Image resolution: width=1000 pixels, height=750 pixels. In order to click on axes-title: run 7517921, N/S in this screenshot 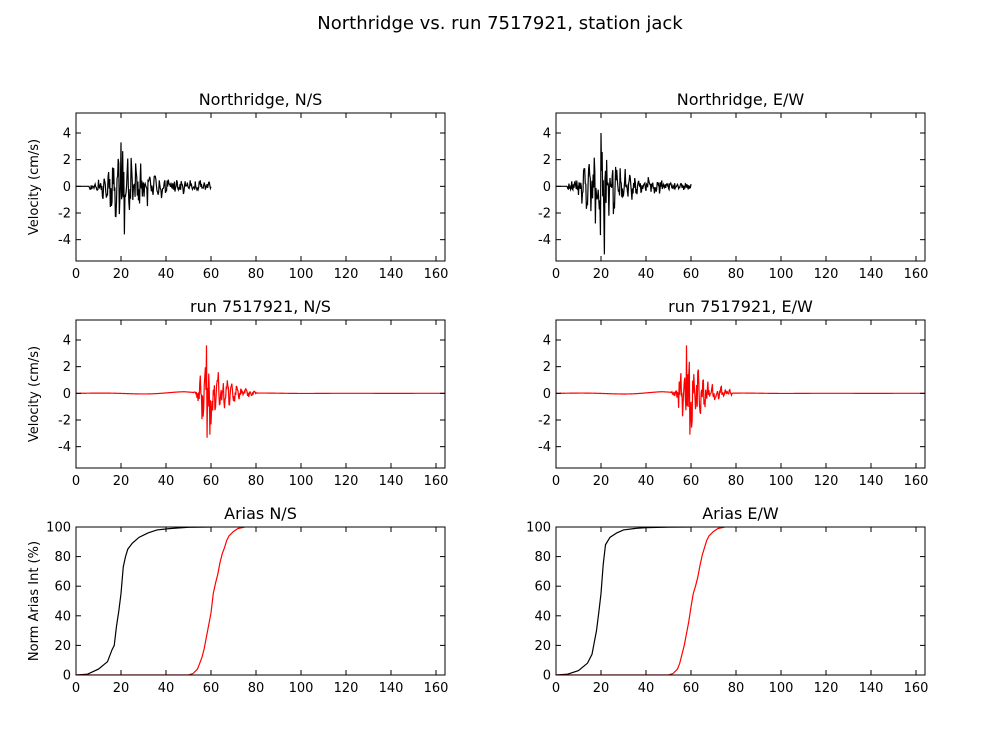, I will do `click(260, 306)`.